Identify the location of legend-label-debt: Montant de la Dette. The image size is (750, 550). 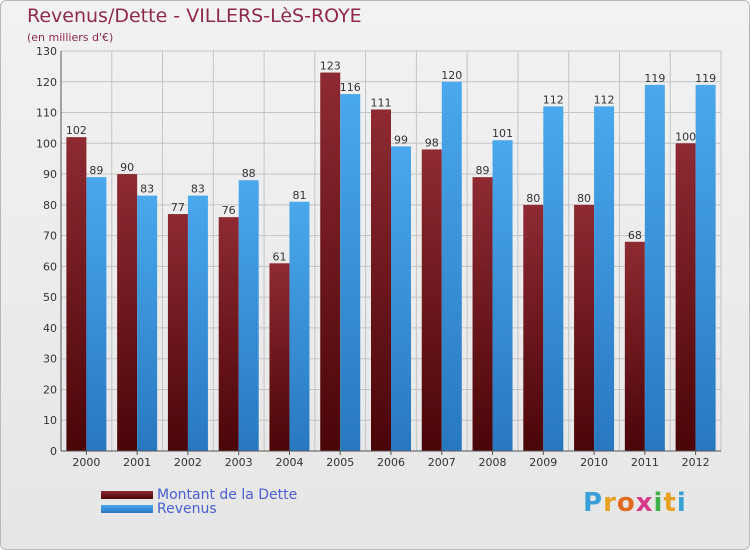
(227, 495).